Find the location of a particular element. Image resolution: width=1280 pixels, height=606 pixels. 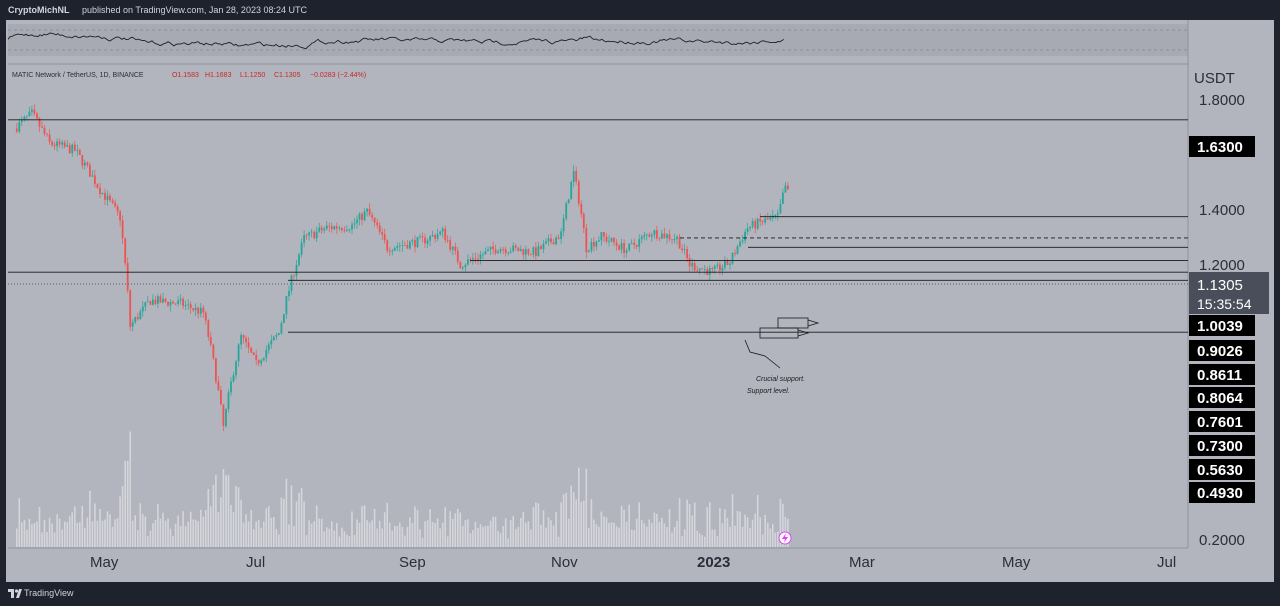

y-tick-1-4: 1.4000 is located at coordinates (1222, 210).